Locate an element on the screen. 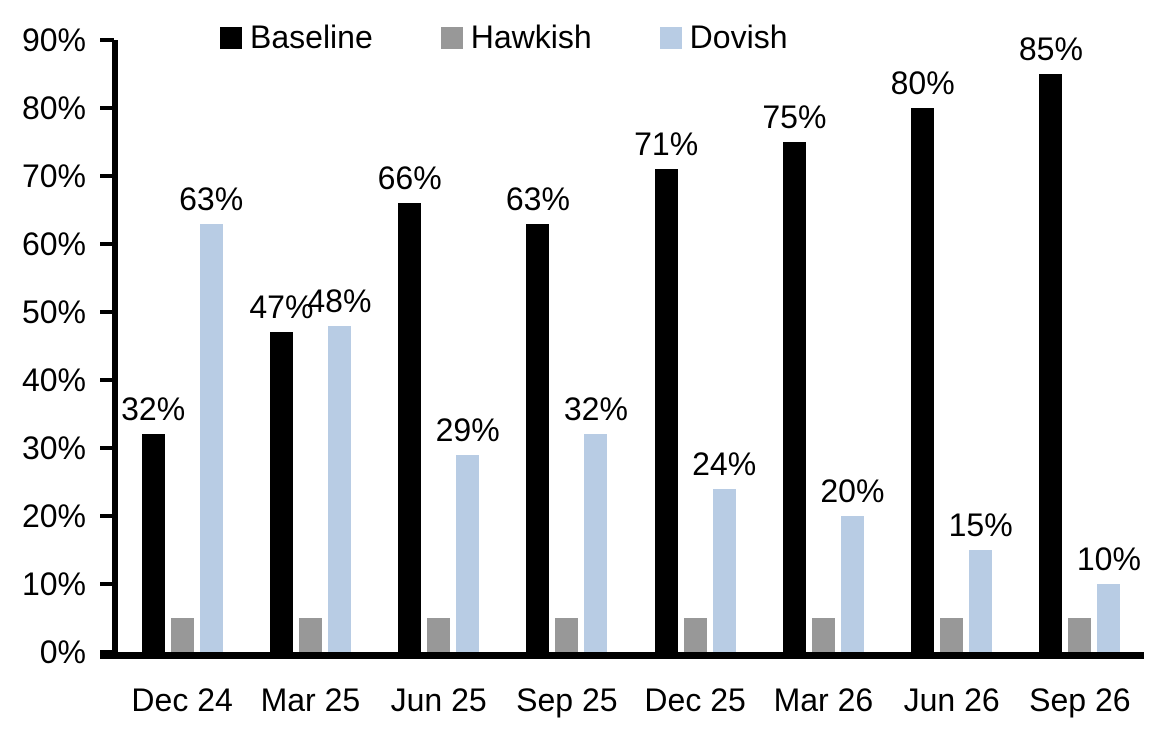 The height and width of the screenshot is (729, 1152). y-tick-label-90: 90% is located at coordinates (53, 40).